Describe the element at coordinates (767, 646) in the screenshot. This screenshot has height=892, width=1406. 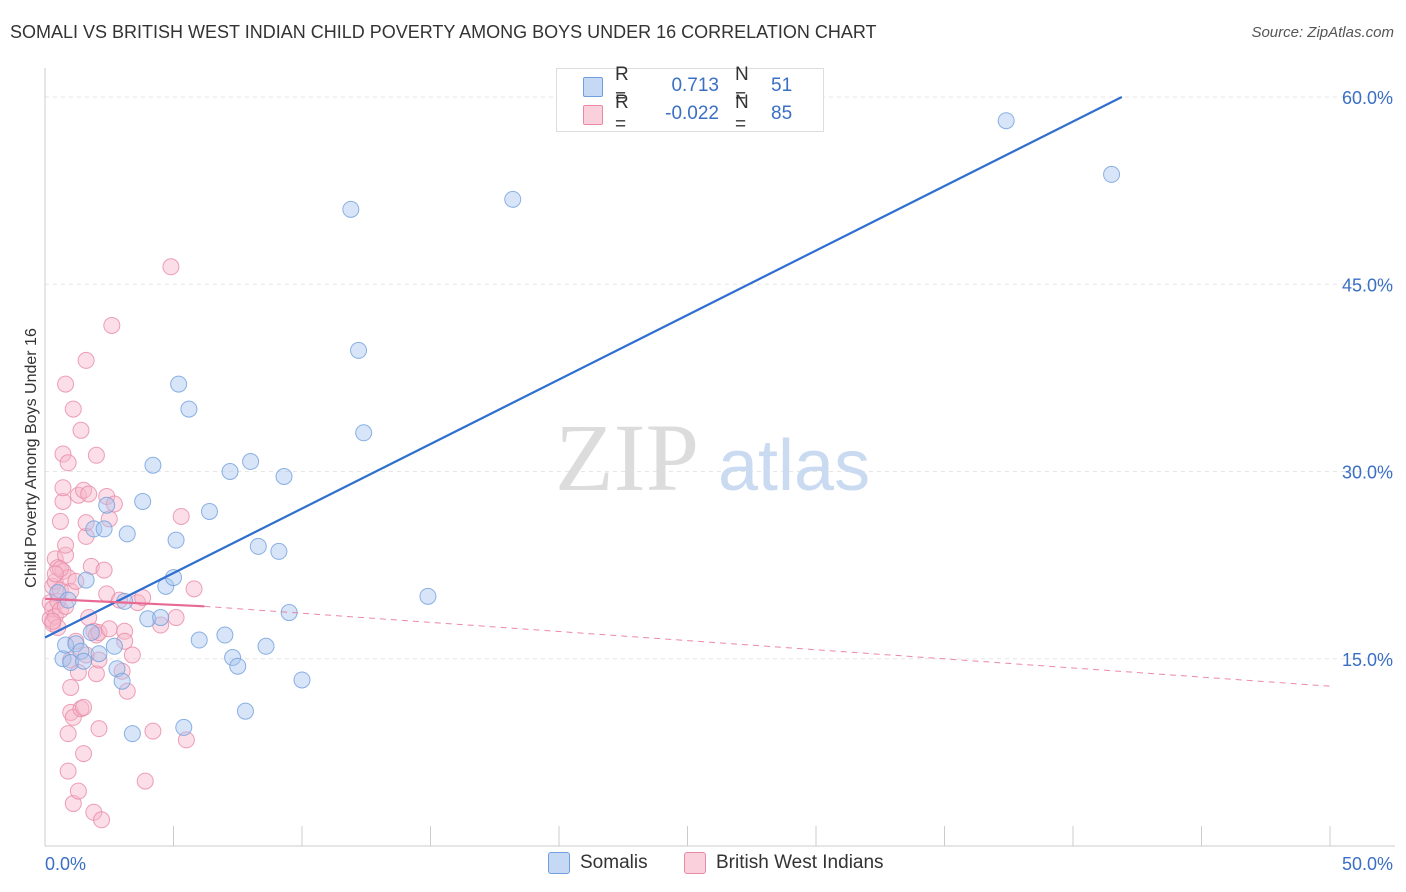
I see `british-west-indians-trend-extension` at that location.